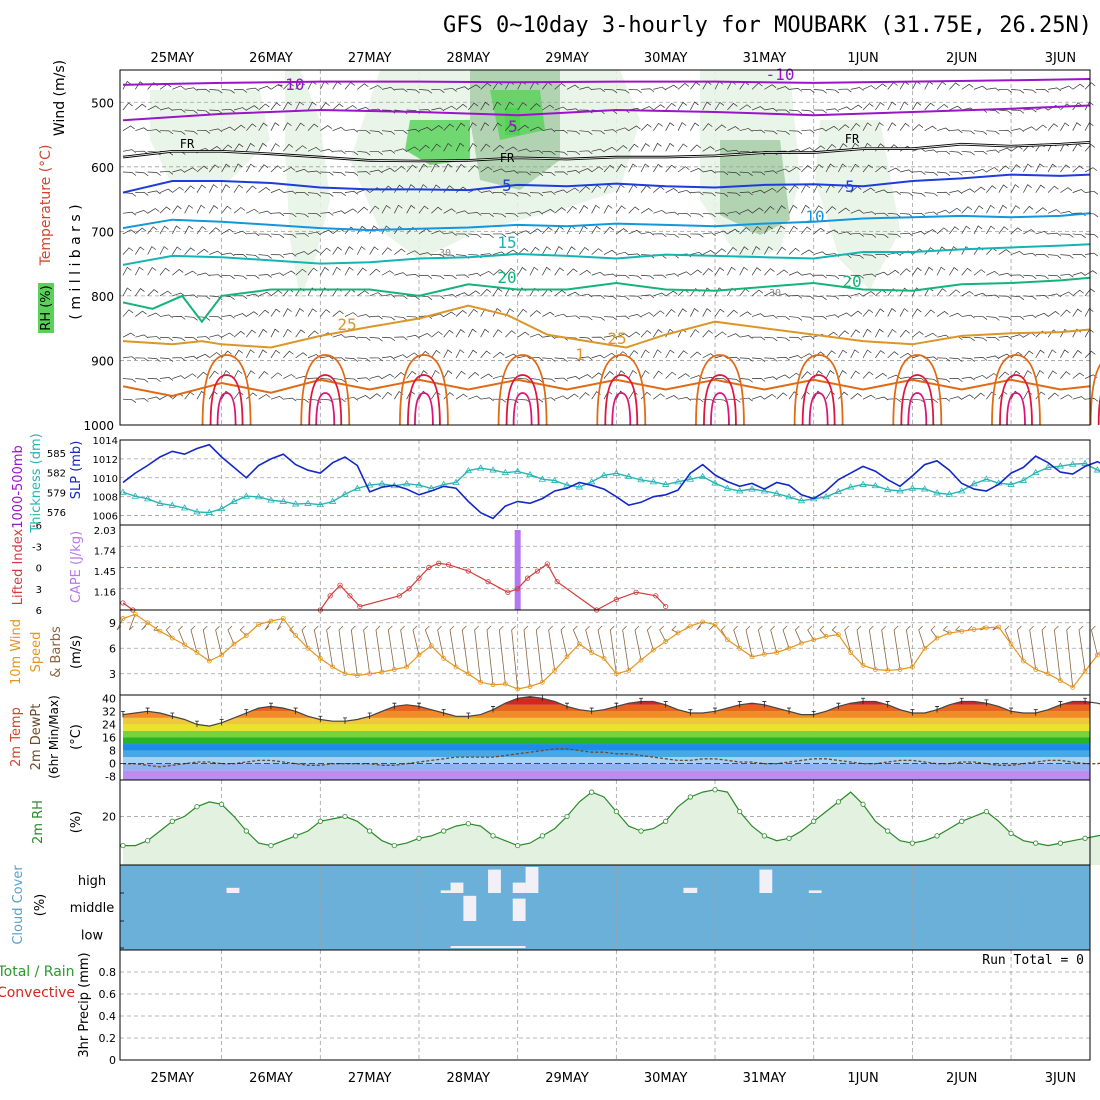  Describe the element at coordinates (109, 724) in the screenshot. I see `temp-tick: 24` at that location.